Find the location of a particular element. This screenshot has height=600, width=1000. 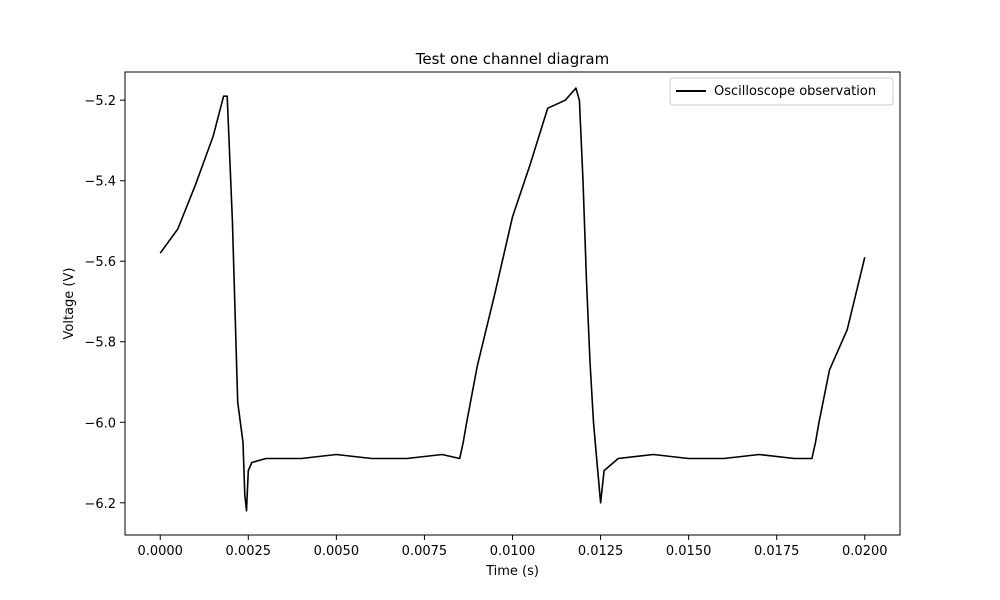

x-tick-label: 0.0000 is located at coordinates (160, 551).